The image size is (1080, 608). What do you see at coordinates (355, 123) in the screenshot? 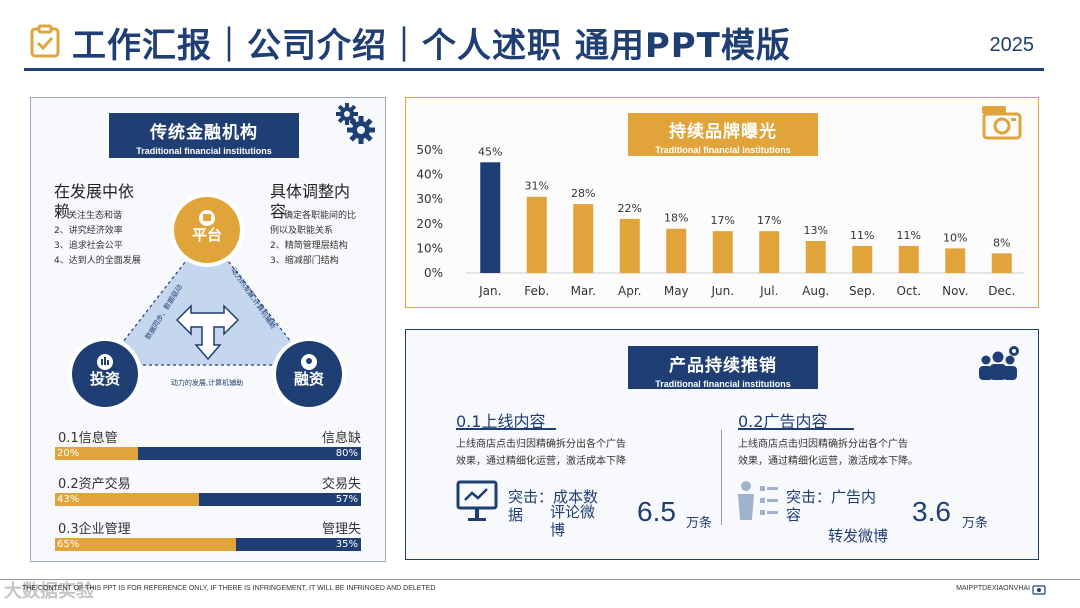
I see `gears-icon` at bounding box center [355, 123].